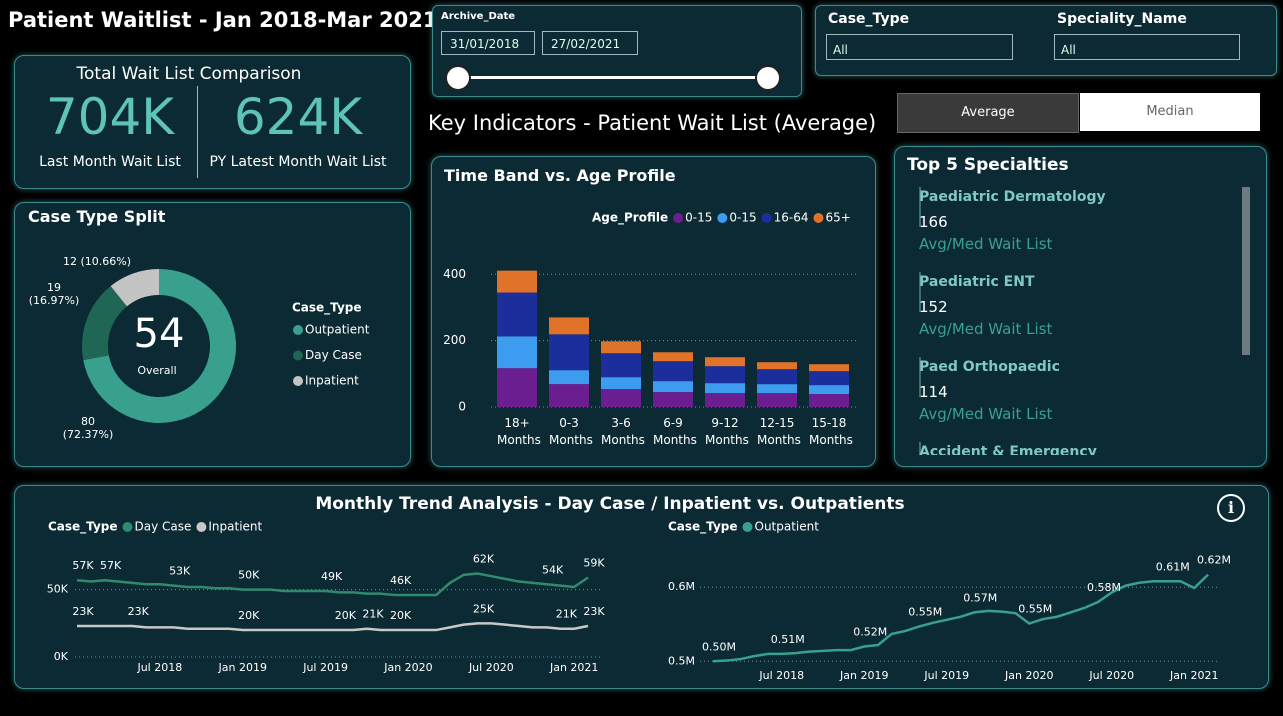  I want to click on data-label: 19 (16.97%), so click(54, 294).